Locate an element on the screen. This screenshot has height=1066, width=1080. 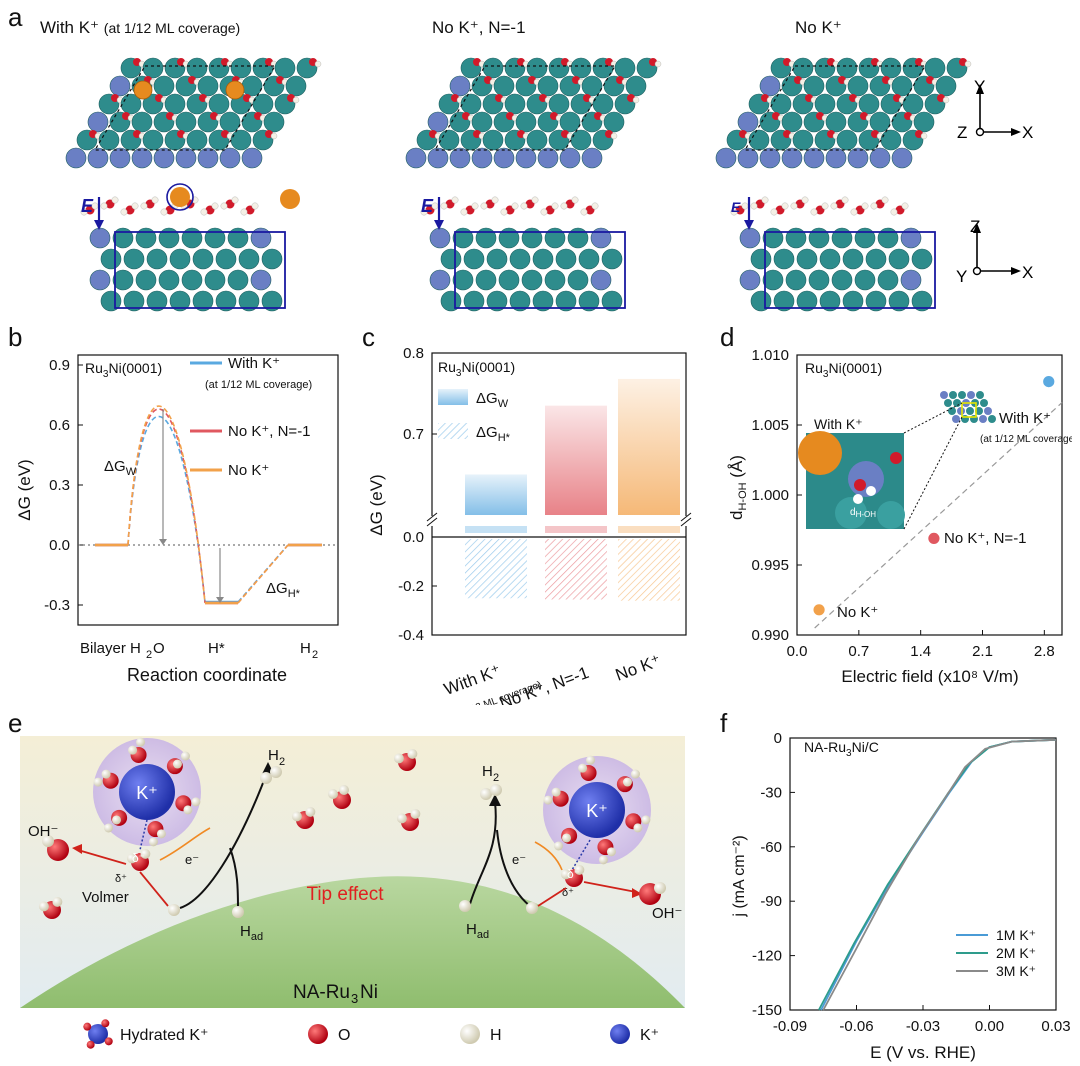
y-tick-label: -0.4 is located at coordinates (411, 635).